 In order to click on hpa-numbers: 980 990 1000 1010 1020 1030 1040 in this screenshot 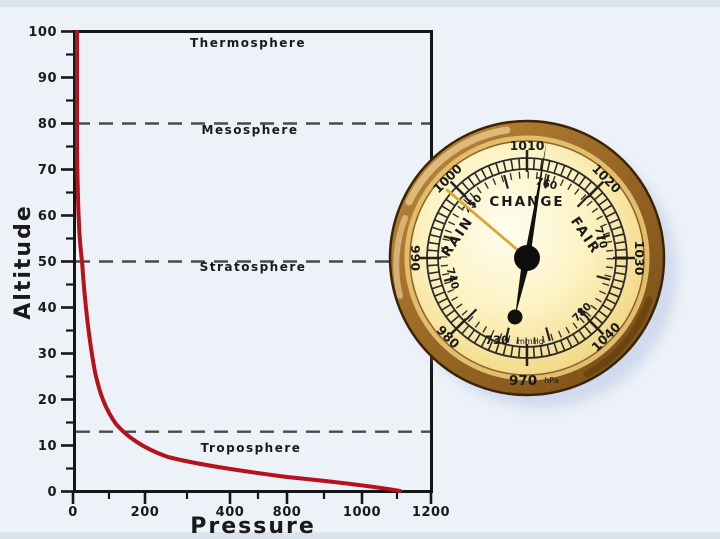, I will do `click(527, 246)`.